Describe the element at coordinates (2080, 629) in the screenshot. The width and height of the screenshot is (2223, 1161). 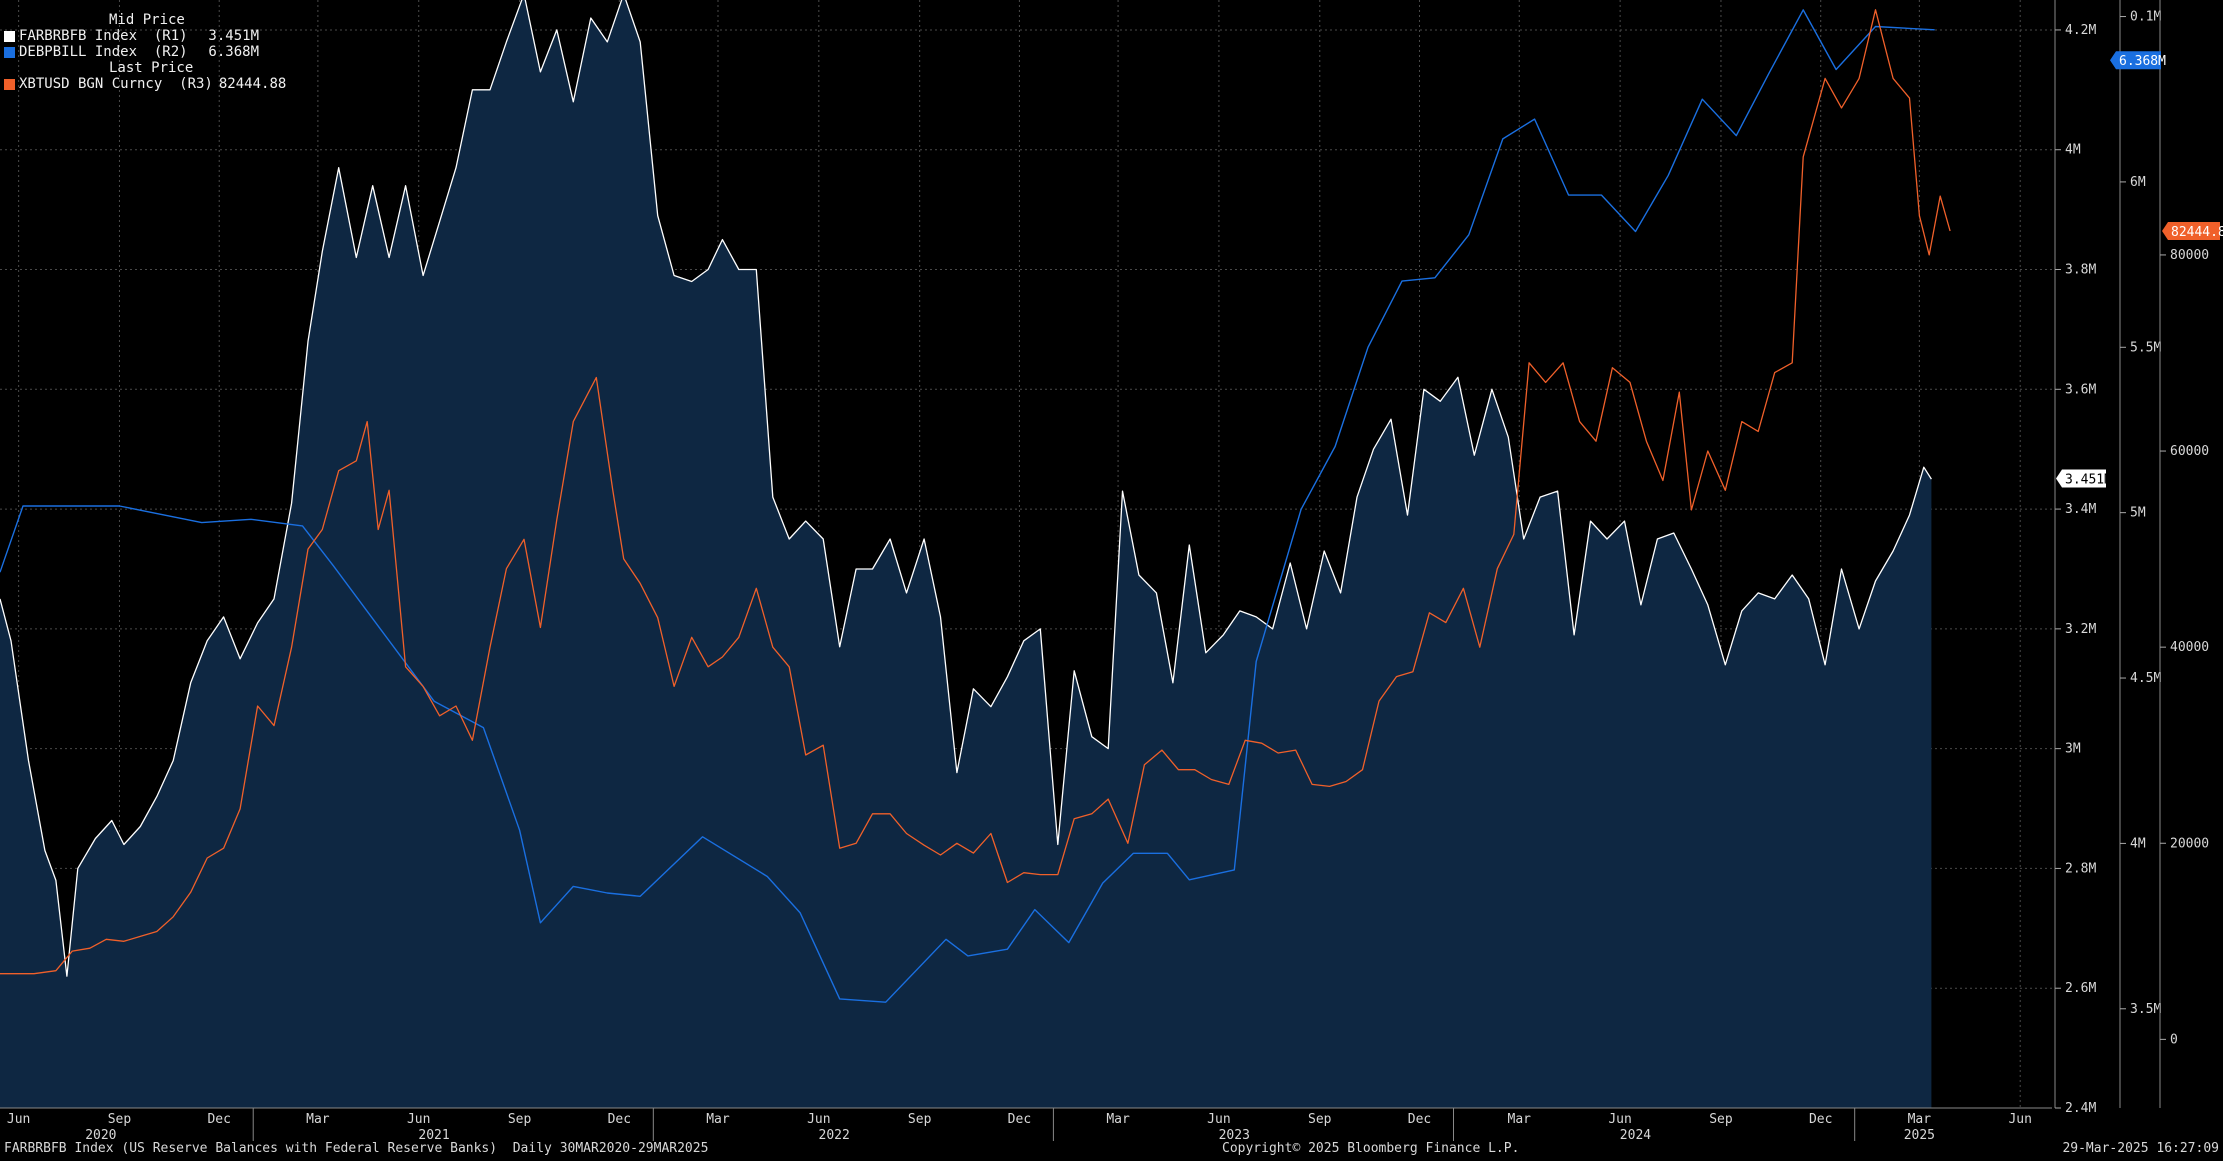
I see `y-tick-label-r1: 3.2M` at that location.